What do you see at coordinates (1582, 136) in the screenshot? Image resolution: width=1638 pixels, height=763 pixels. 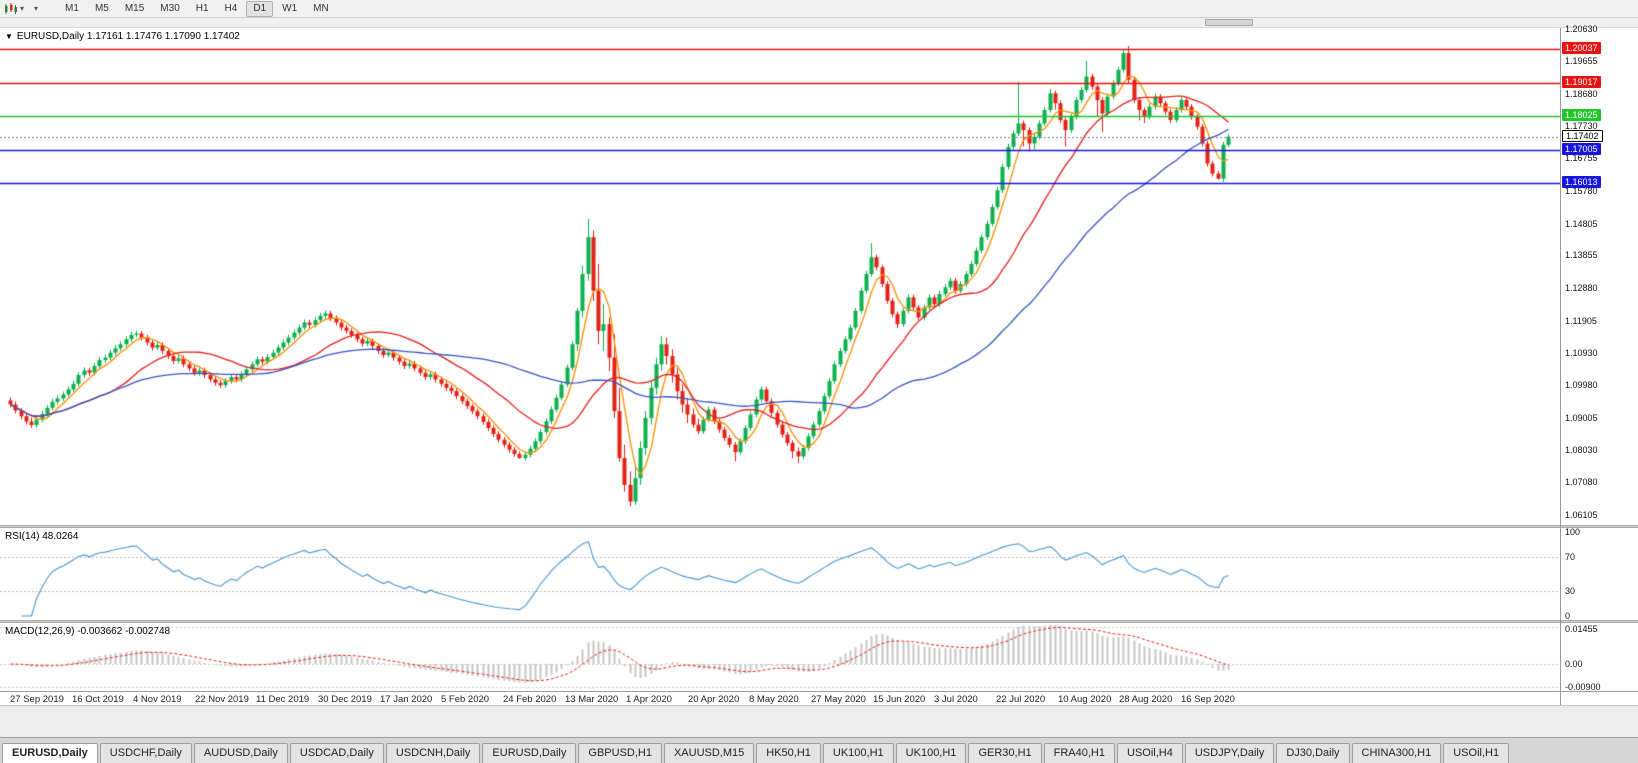 I see `current-price-tag: 1.17402` at bounding box center [1582, 136].